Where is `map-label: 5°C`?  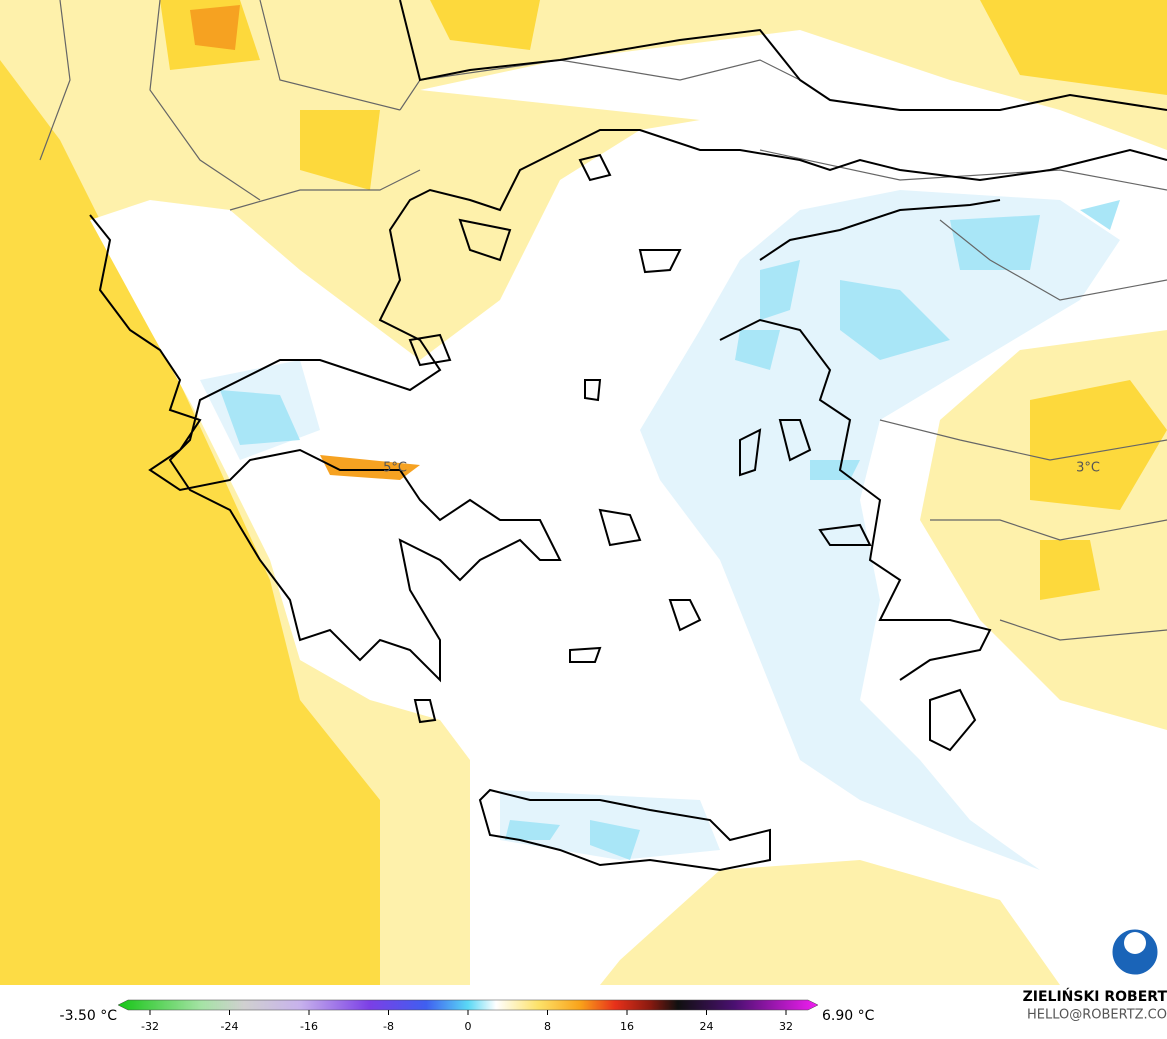 map-label: 5°C is located at coordinates (395, 468).